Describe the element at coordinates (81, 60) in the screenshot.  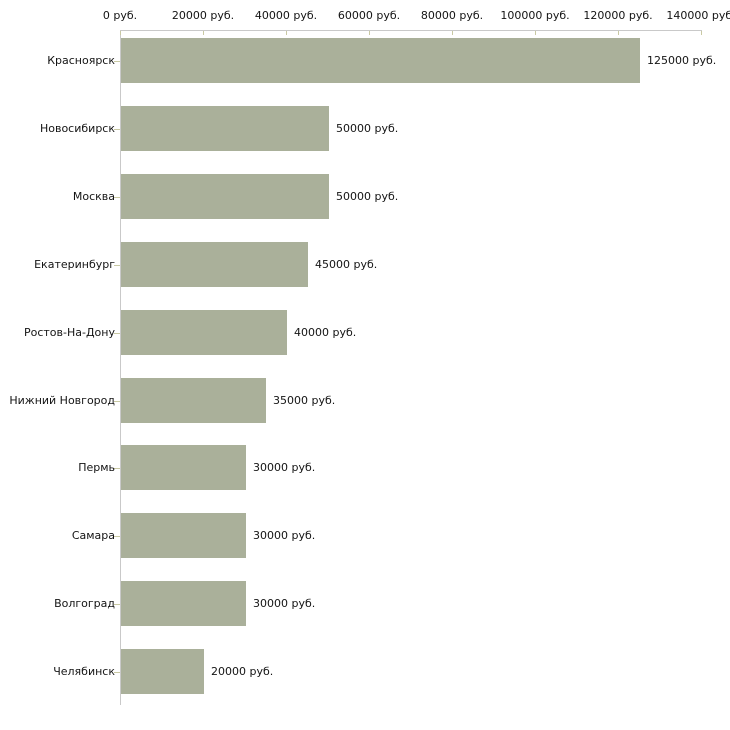
I see `category-label: Красноярск` at that location.